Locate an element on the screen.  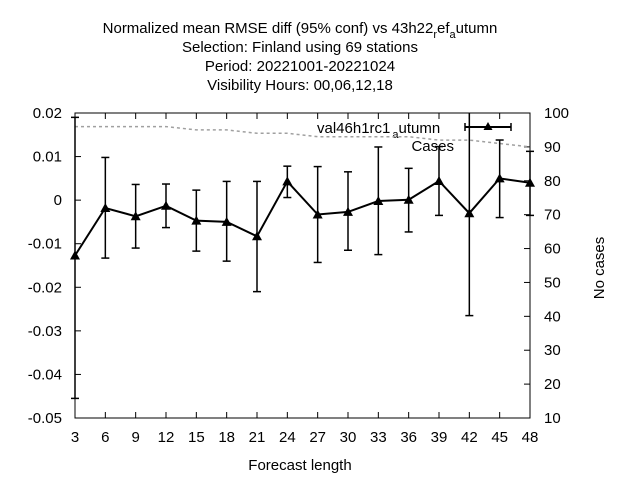
y2-tick-label: 30 is located at coordinates (552, 350).